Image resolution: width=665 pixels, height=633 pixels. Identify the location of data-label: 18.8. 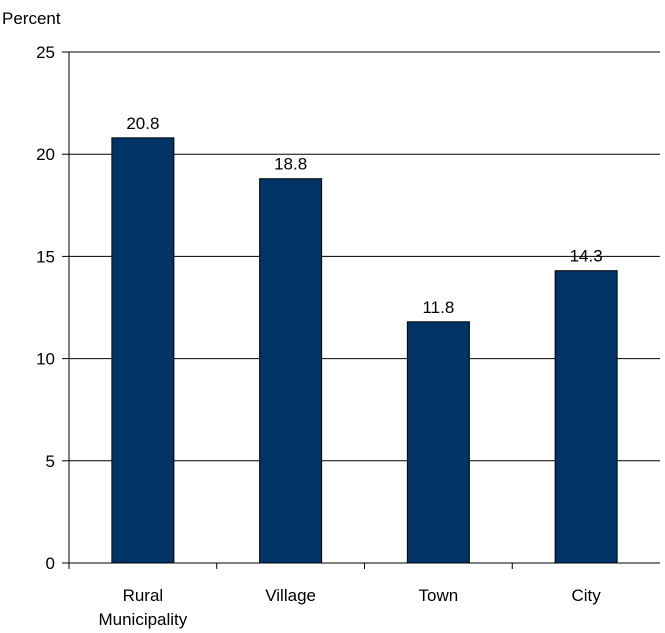
(290, 164).